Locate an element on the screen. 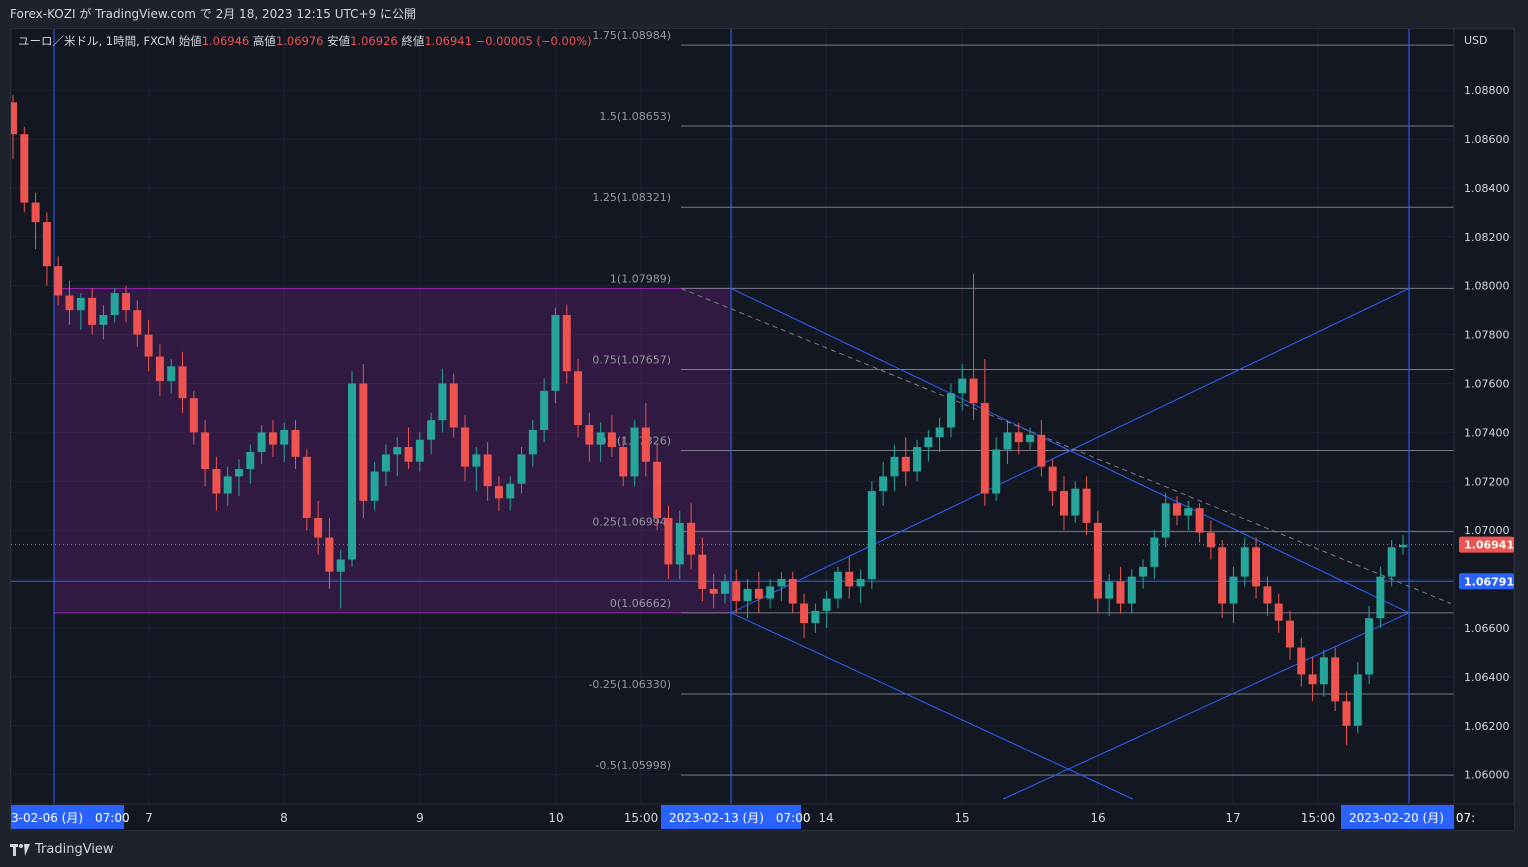  close-value: 1.06941 is located at coordinates (448, 41).